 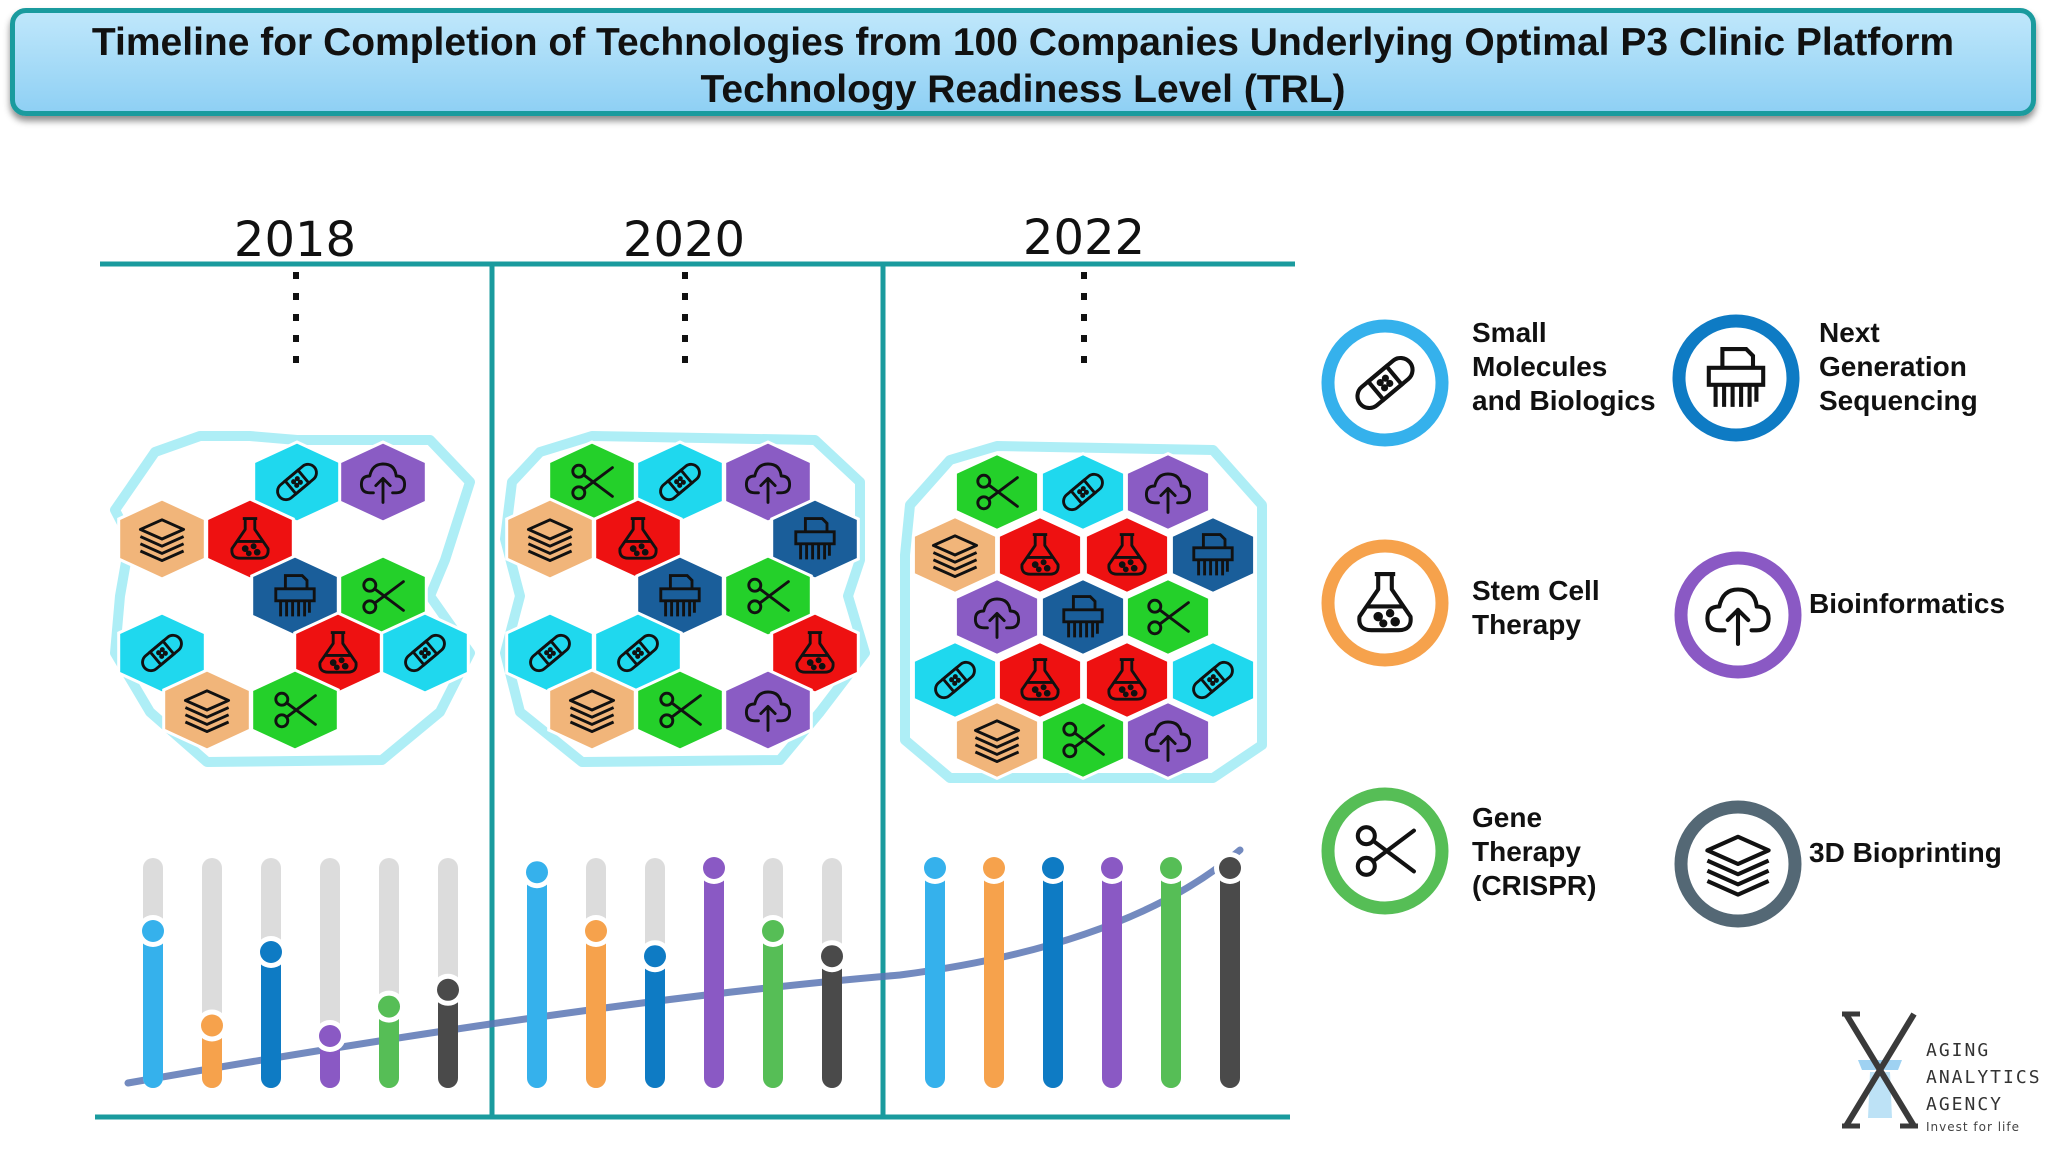 I want to click on bar-small_molecules-2022, so click(x=935, y=970).